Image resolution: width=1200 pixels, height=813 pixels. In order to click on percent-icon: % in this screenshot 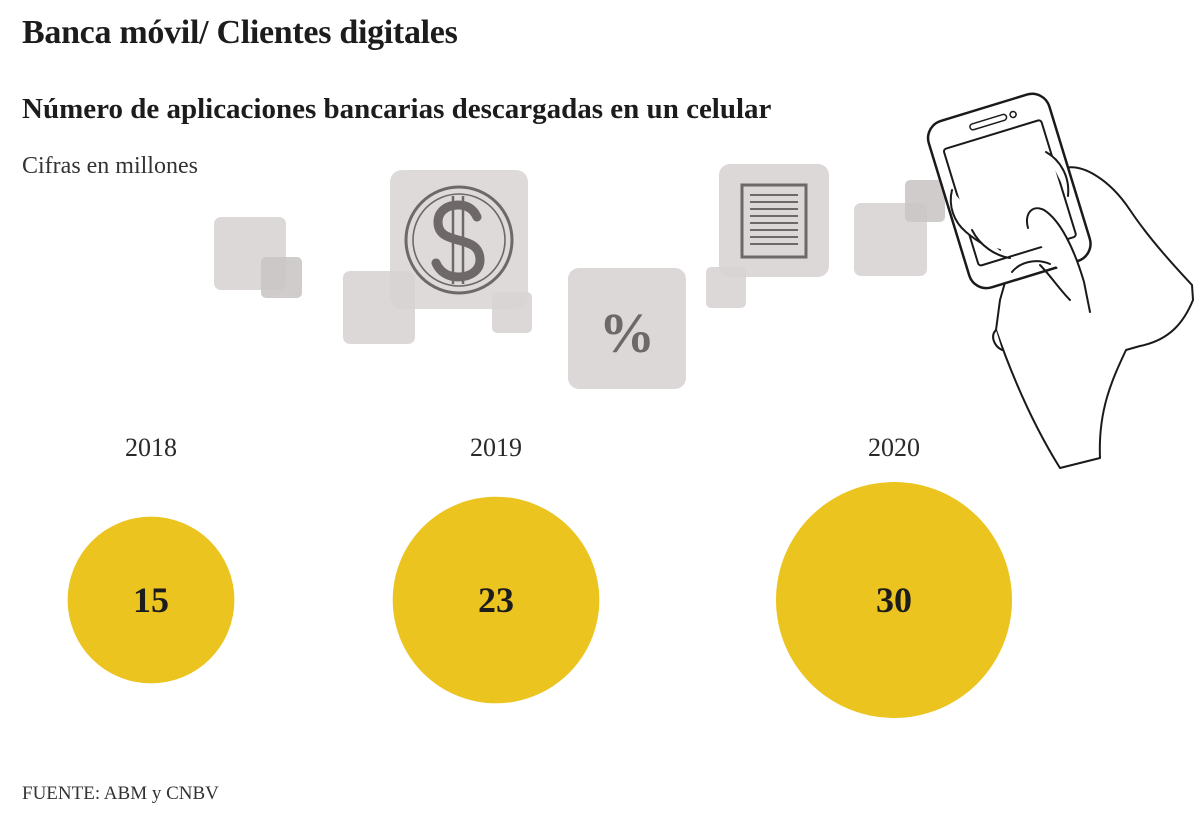, I will do `click(627, 334)`.